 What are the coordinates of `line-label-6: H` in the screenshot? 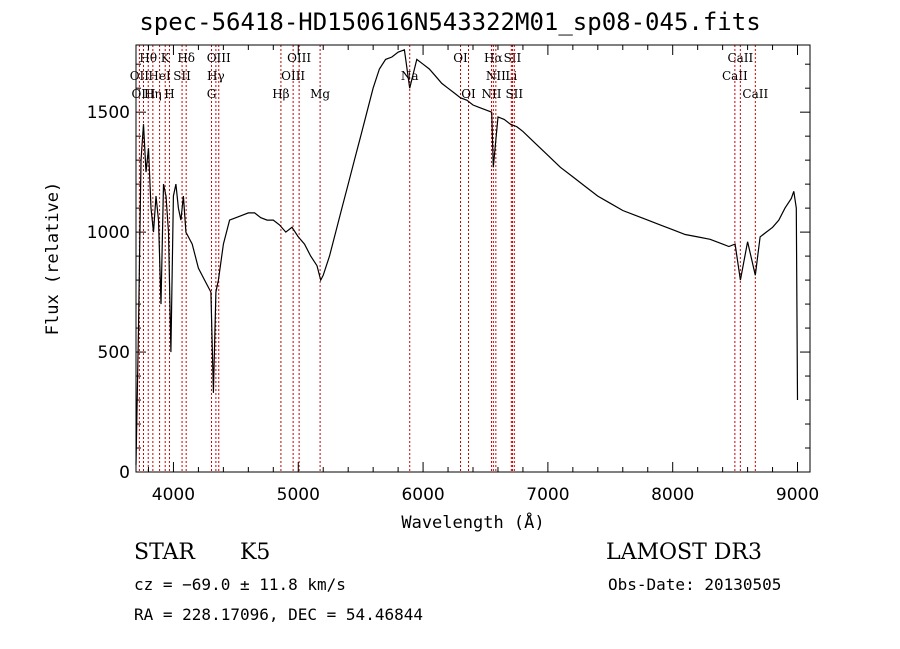 It's located at (169, 94).